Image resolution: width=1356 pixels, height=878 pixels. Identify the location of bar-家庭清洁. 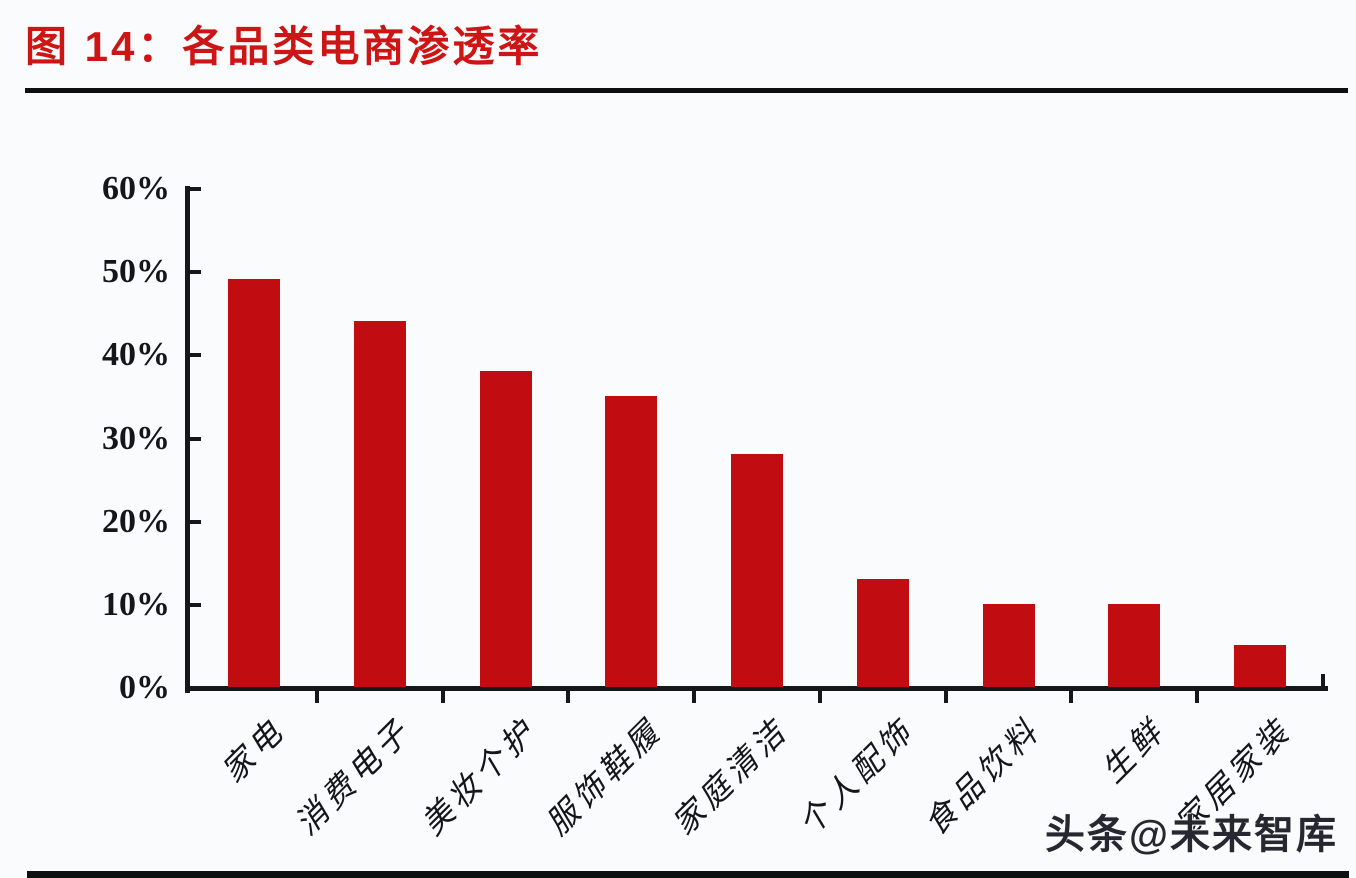
(757, 570).